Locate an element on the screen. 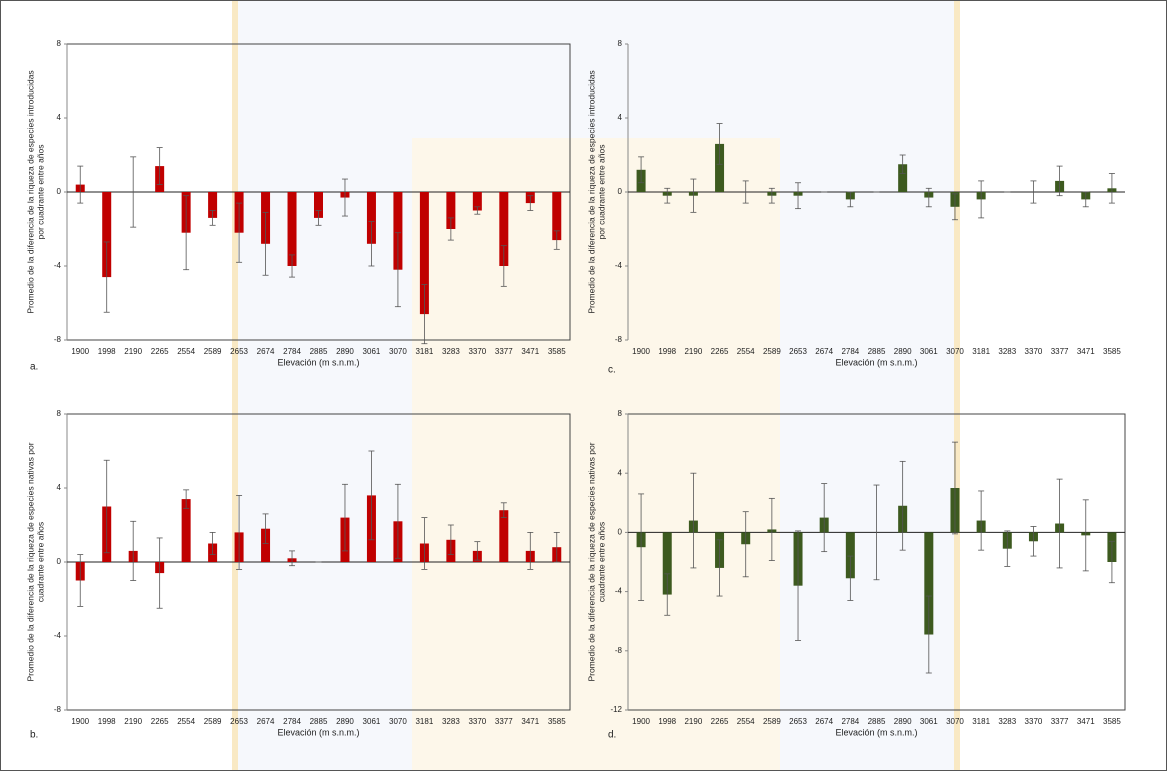  y-tick-label: -8 is located at coordinates (58, 339).